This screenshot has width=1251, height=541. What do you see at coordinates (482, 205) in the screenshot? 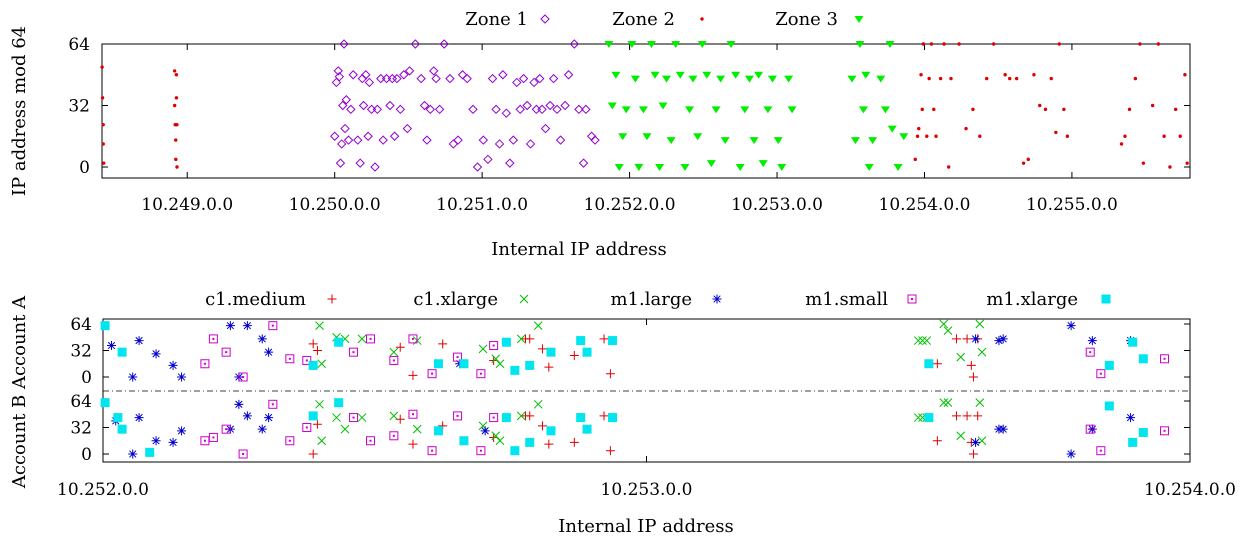
I see `x-tick-label: 10.251.0.0` at bounding box center [482, 205].